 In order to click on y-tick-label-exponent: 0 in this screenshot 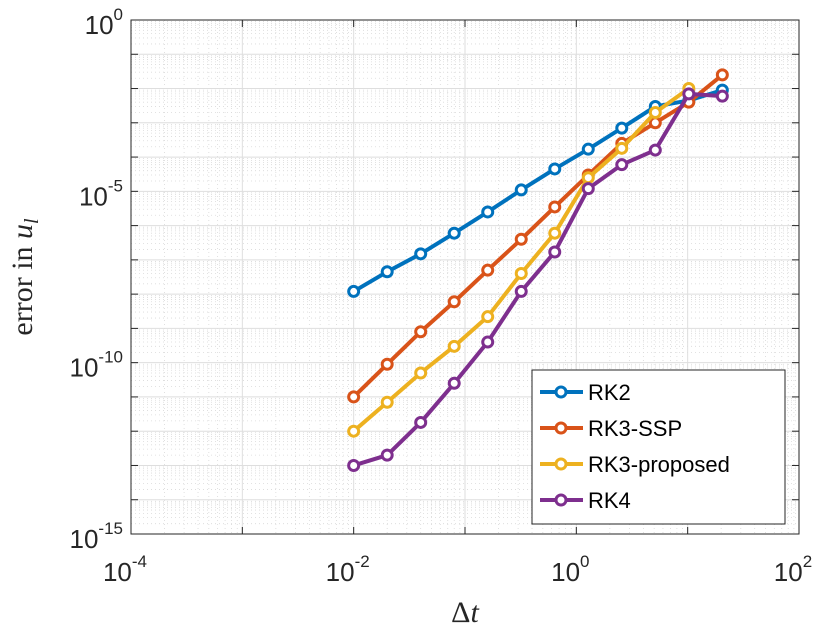, I will do `click(118, 14)`.